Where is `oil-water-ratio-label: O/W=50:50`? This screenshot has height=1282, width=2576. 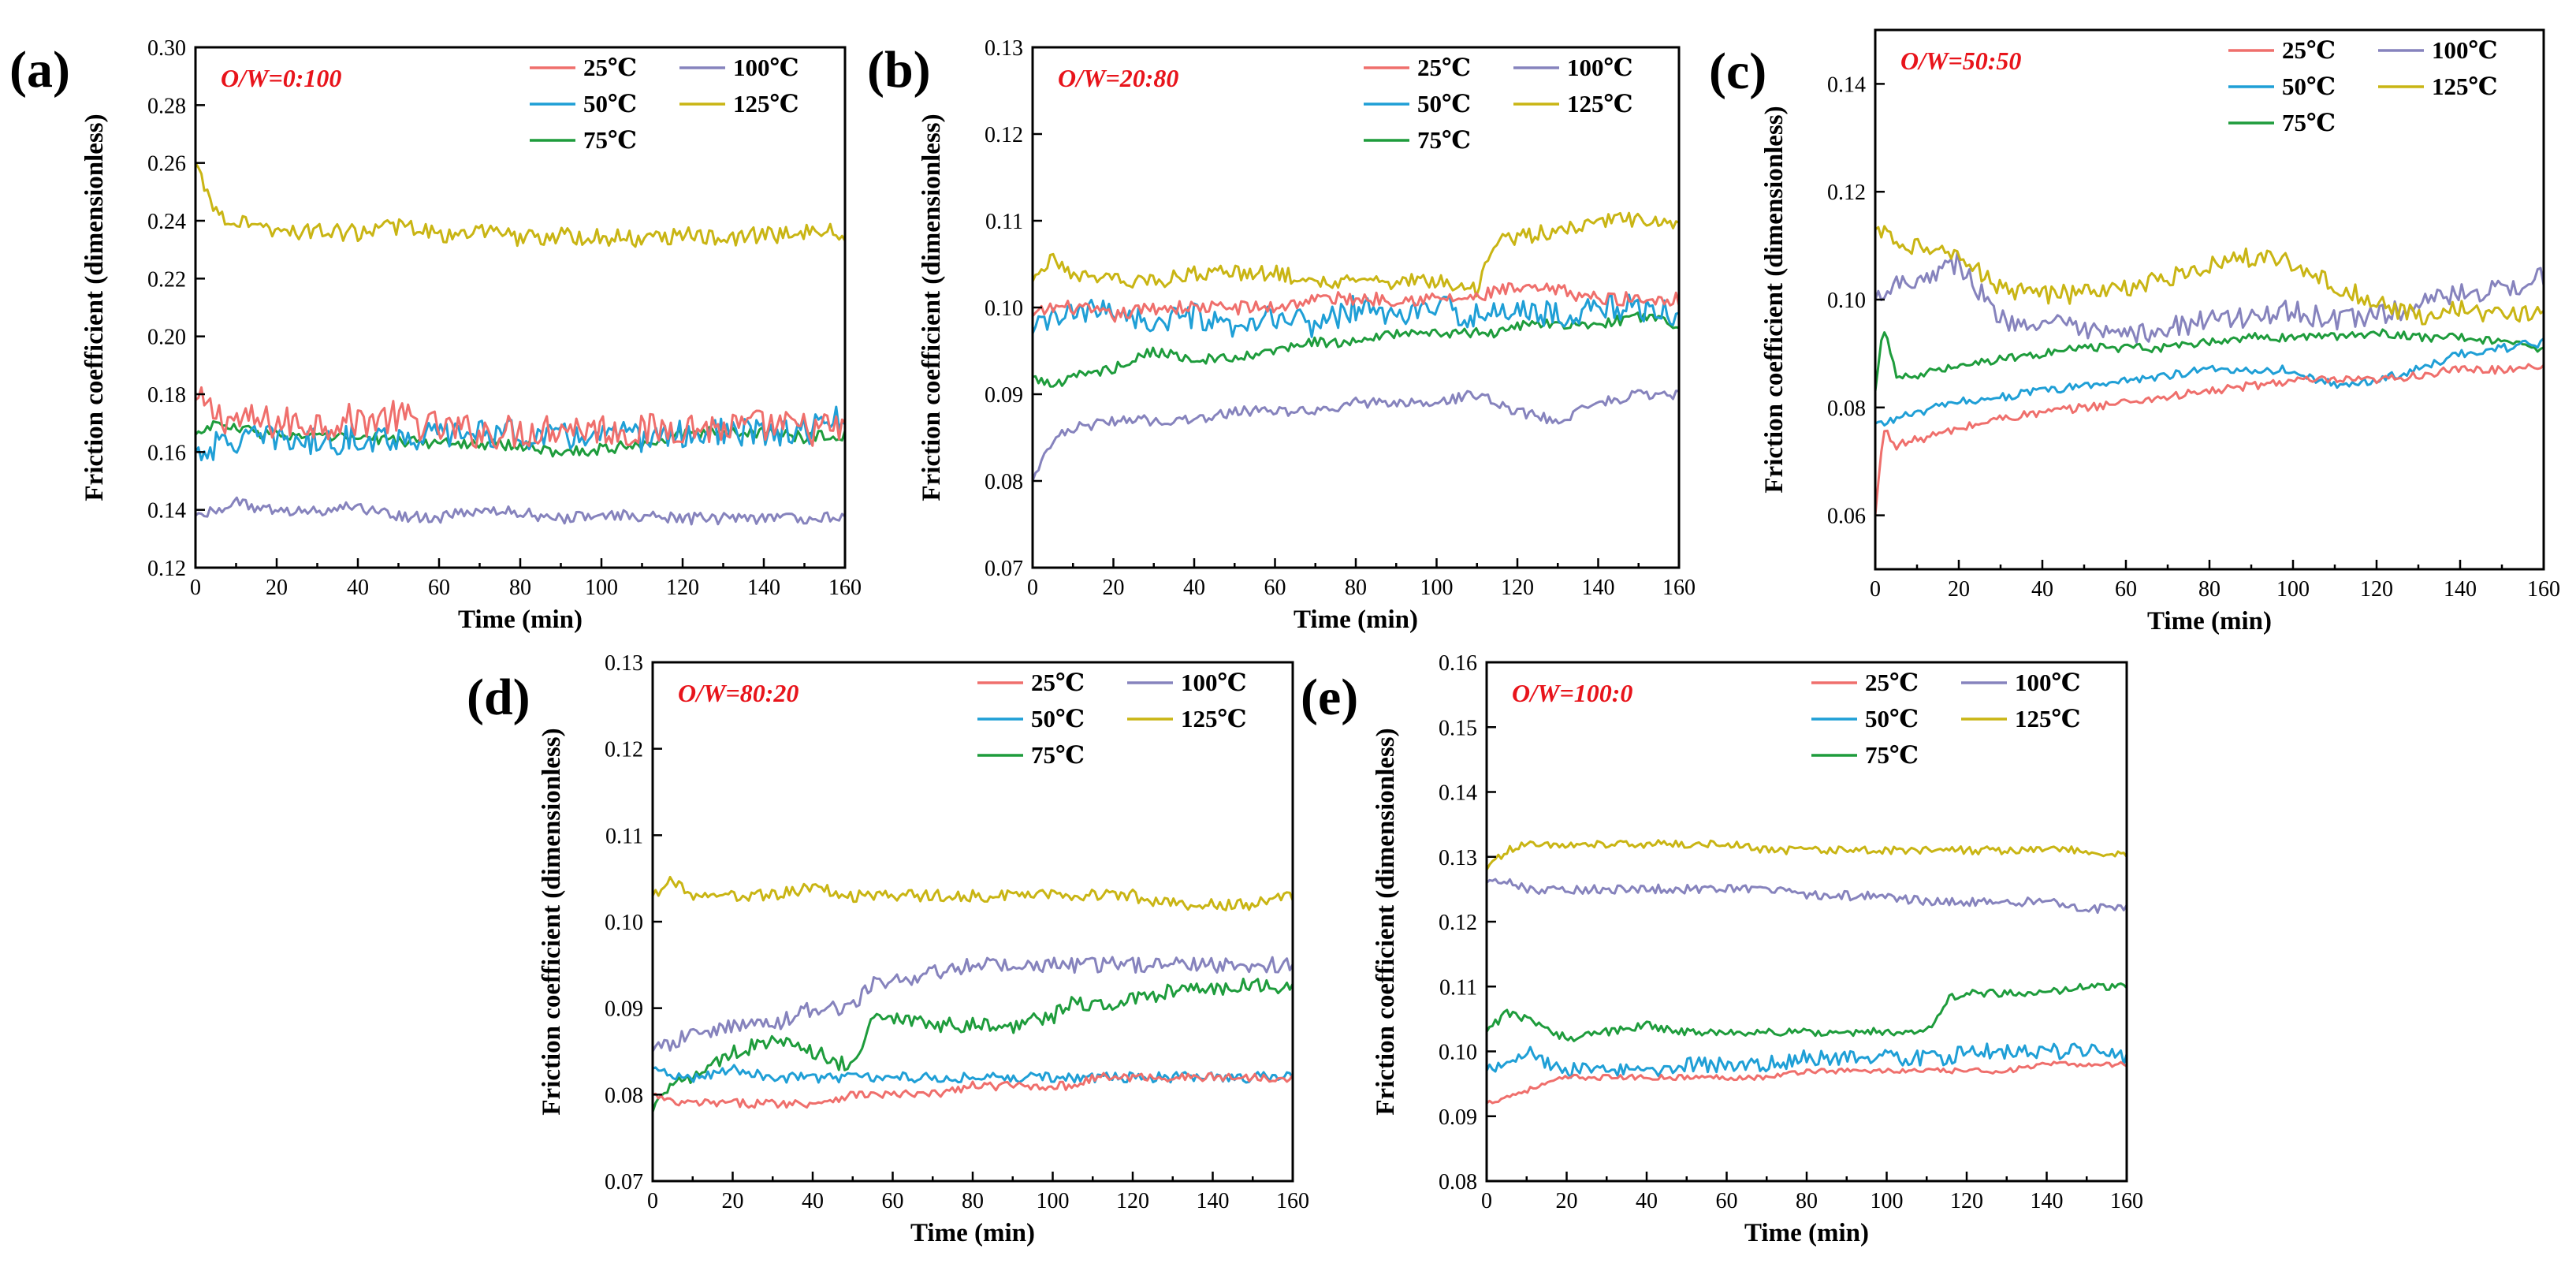
oil-water-ratio-label: O/W=50:50 is located at coordinates (1960, 61).